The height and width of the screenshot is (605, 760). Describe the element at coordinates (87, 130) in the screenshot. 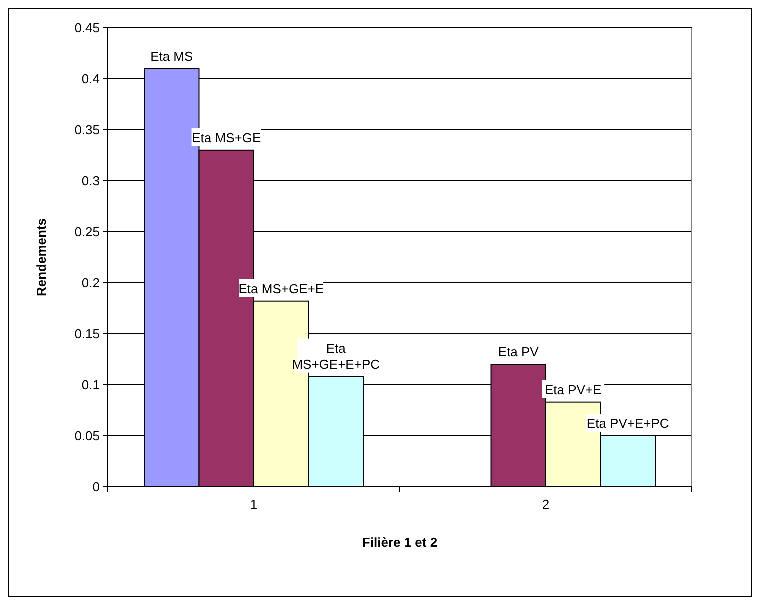

I see `y-tick-label: 0.35` at that location.